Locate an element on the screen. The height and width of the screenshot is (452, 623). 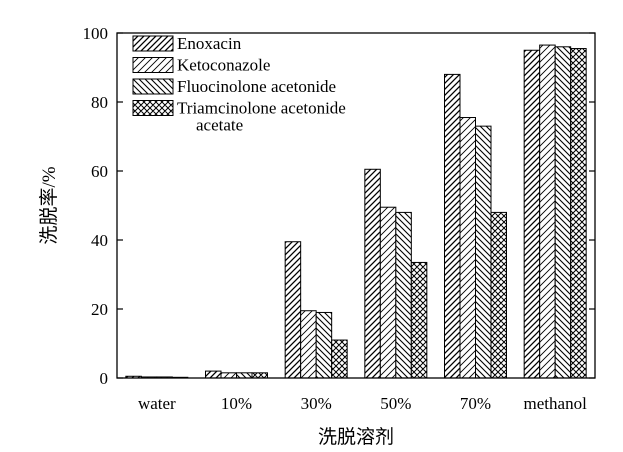
x-tick-label: 50% is located at coordinates (395, 403).